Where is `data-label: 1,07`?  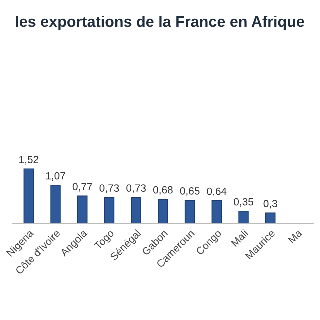 data-label: 1,07 is located at coordinates (56, 176).